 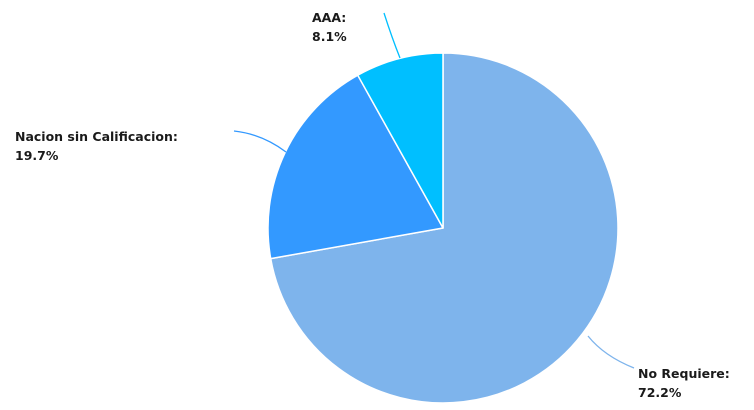 I want to click on slice-label-1: No Requiere:, so click(x=684, y=373).